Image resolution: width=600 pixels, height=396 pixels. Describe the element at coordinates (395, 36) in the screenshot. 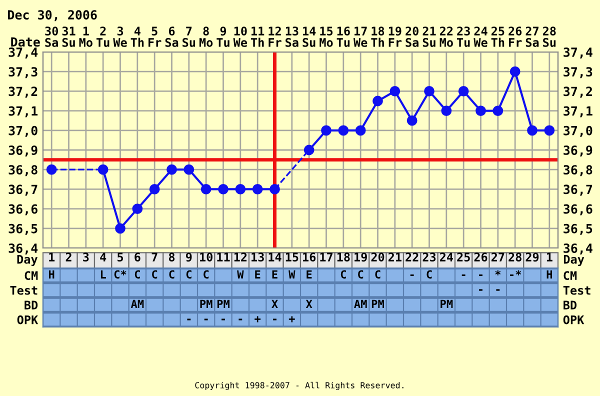

I see `x-tick-label: 19 Fr` at that location.